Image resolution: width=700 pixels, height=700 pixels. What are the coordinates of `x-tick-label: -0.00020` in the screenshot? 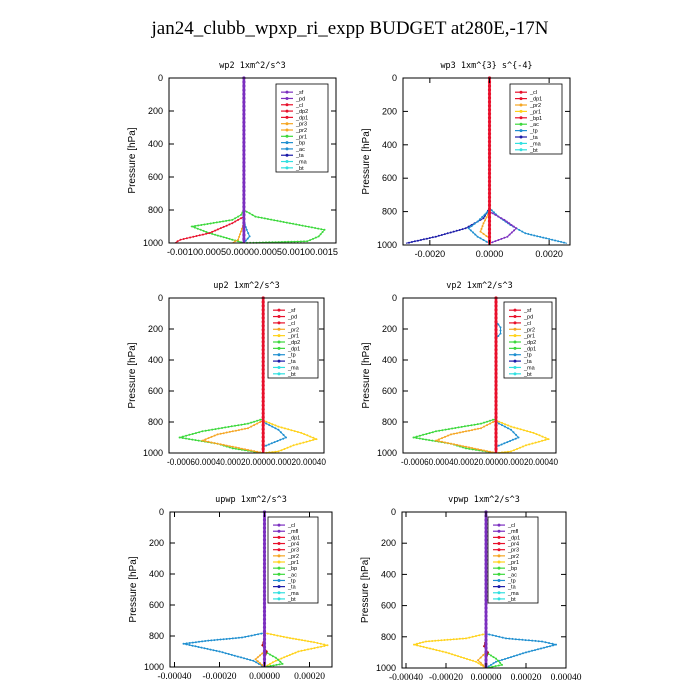 It's located at (219, 677).